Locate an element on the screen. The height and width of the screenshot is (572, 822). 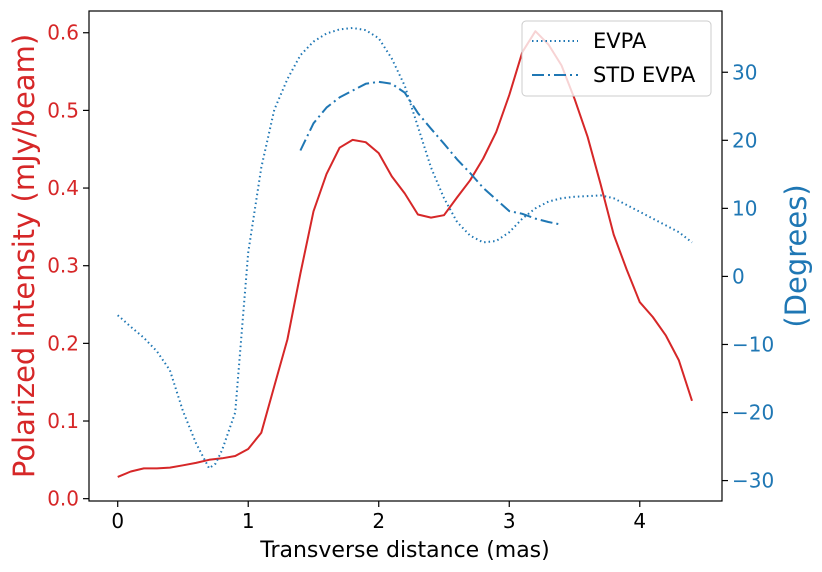
y-left-tick-label: 0.0 is located at coordinates (63, 499).